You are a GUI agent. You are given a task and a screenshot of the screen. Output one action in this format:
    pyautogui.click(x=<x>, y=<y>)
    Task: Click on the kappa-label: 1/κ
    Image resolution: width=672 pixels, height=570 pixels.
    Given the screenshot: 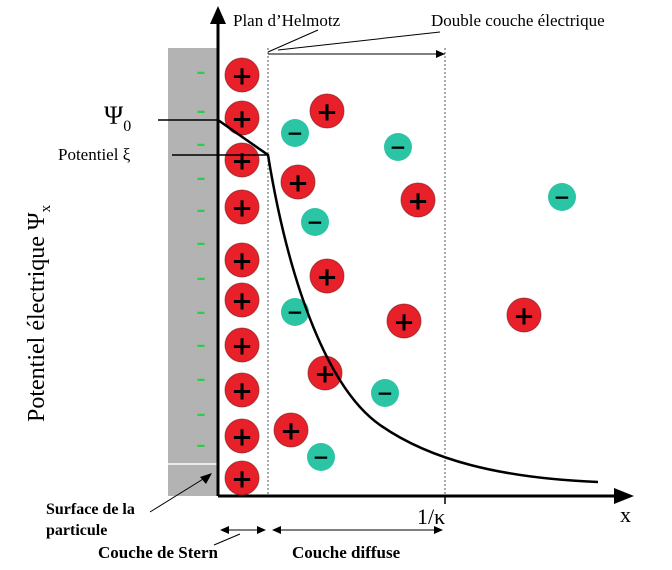 What is the action you would take?
    pyautogui.click(x=431, y=516)
    